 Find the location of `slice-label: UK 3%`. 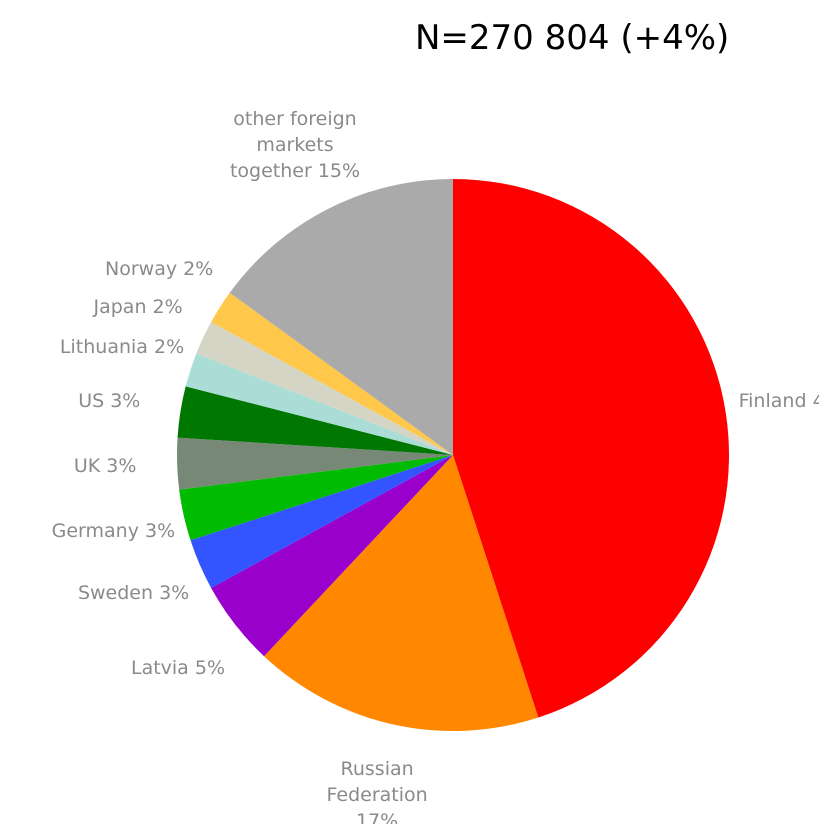

slice-label: UK 3% is located at coordinates (105, 466).